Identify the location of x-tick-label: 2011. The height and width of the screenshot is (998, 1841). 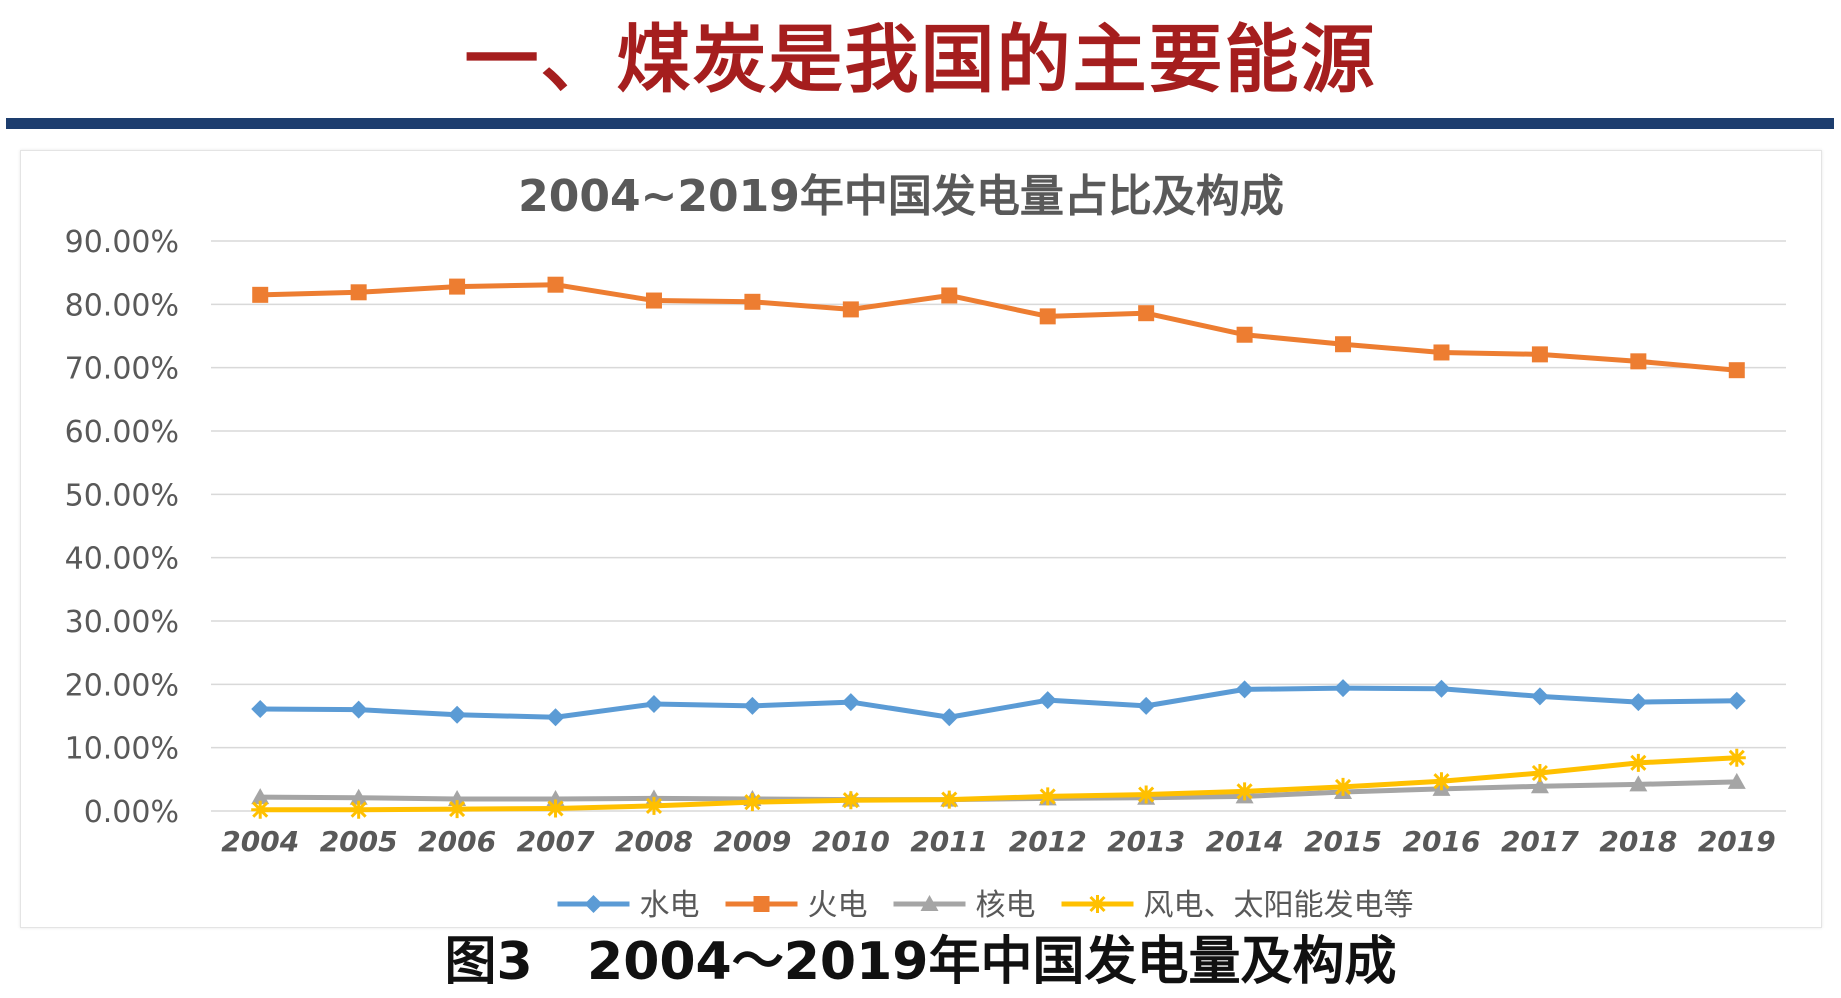
(949, 841).